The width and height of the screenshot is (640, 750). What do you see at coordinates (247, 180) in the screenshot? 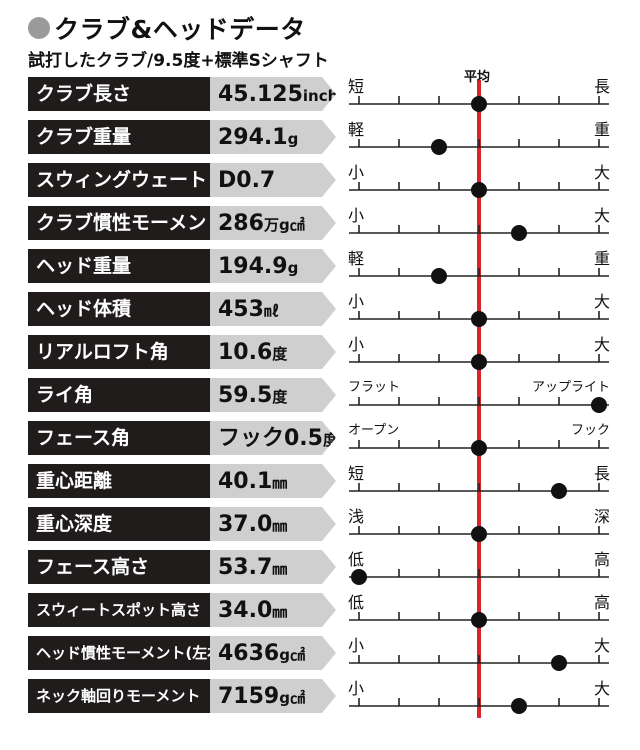
I see `row-value: D0.7` at bounding box center [247, 180].